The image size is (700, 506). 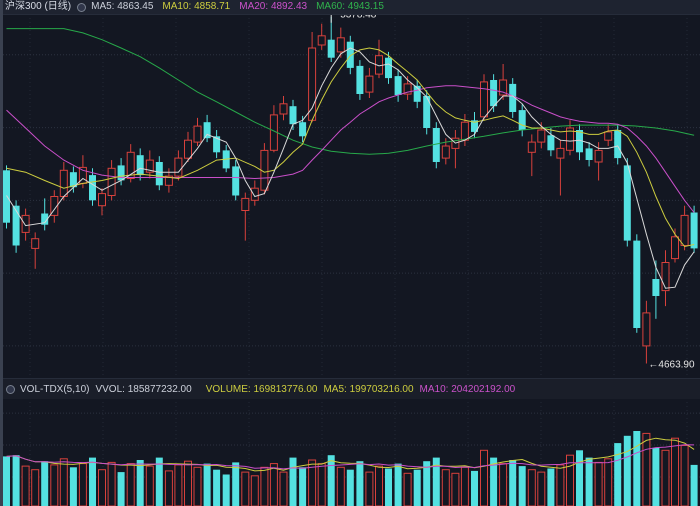 I want to click on ma60-readout: MA60: 4943.15, so click(x=350, y=7).